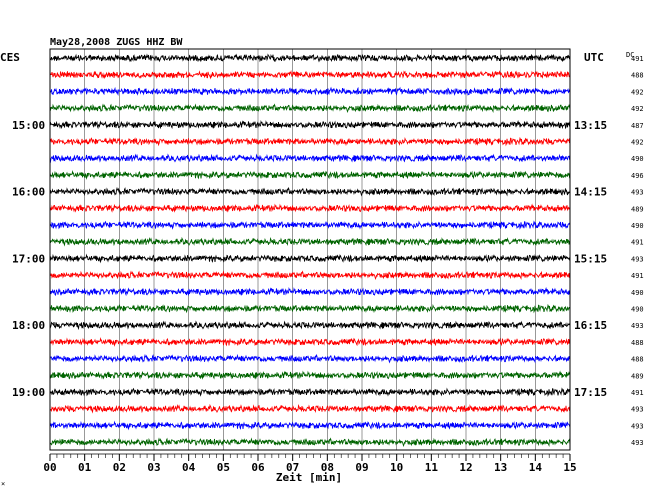  Describe the element at coordinates (396, 467) in the screenshot. I see `x-tick-label: 10` at that location.